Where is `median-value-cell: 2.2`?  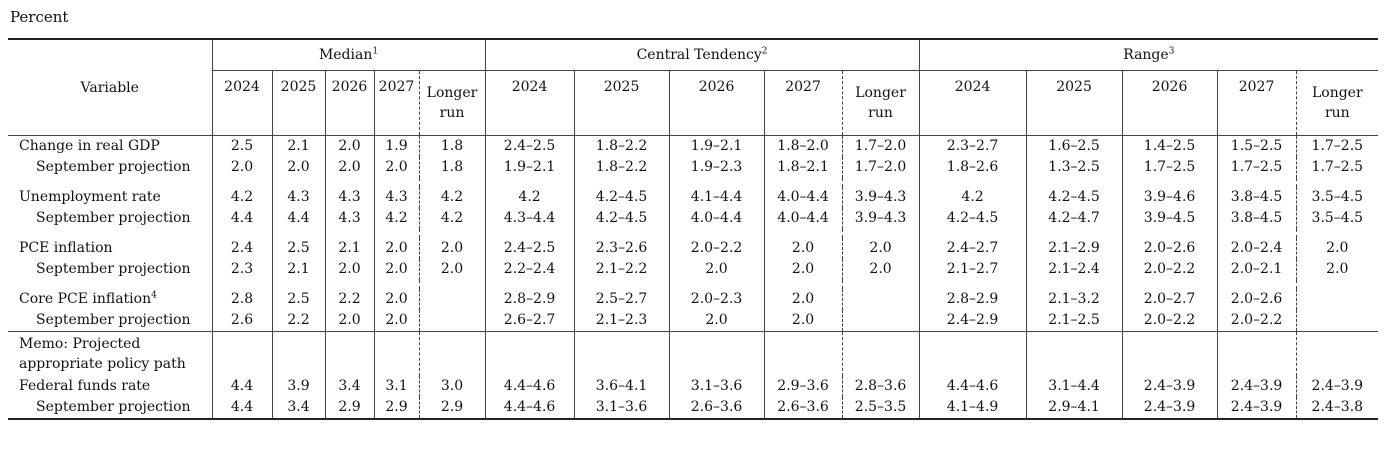 median-value-cell: 2.2 is located at coordinates (298, 321).